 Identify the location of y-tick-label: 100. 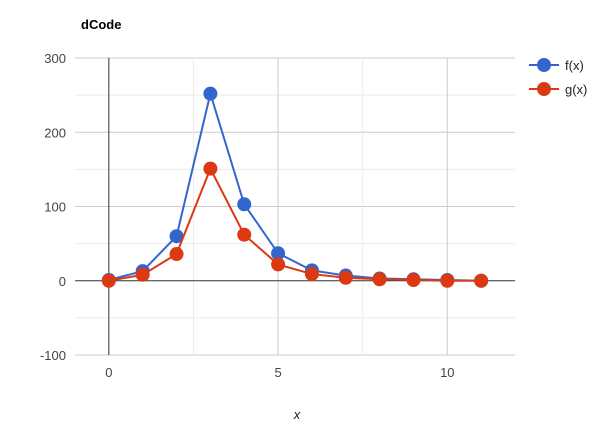
(55, 207).